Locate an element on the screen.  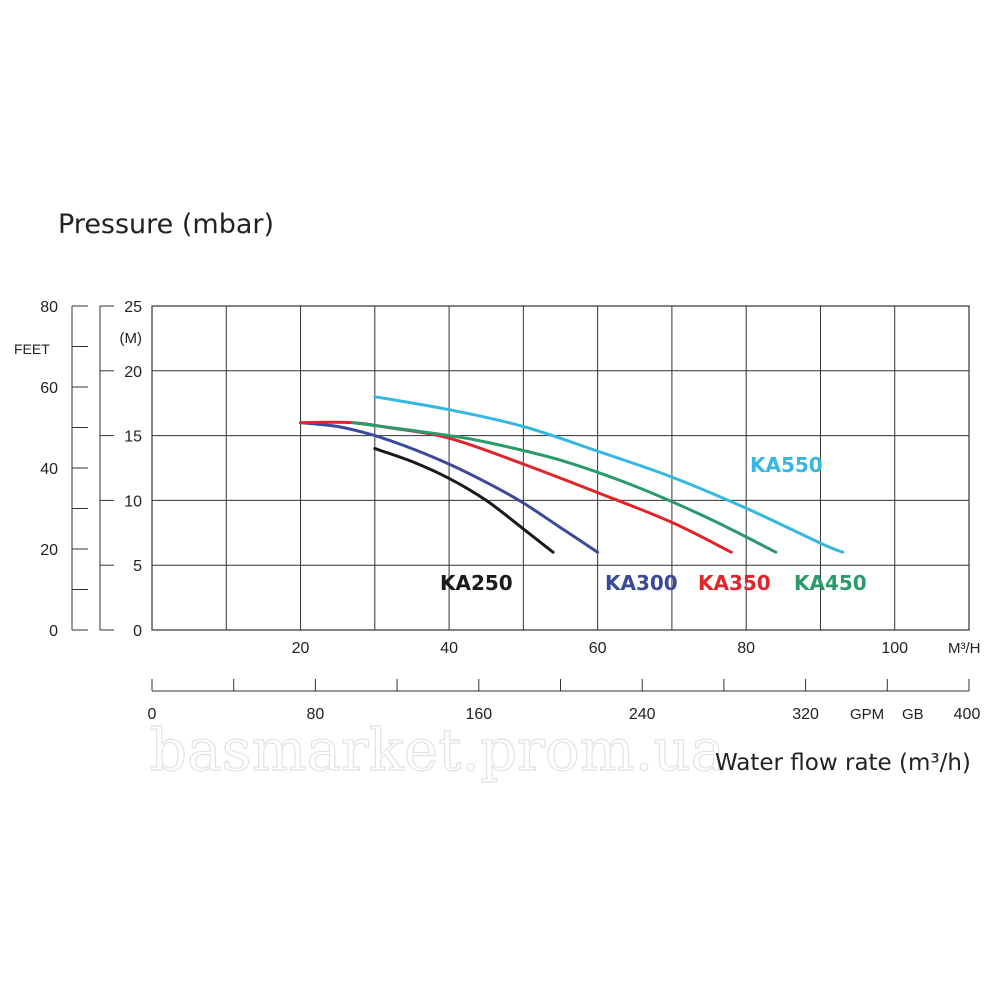
series-curves is located at coordinates (572, 474).